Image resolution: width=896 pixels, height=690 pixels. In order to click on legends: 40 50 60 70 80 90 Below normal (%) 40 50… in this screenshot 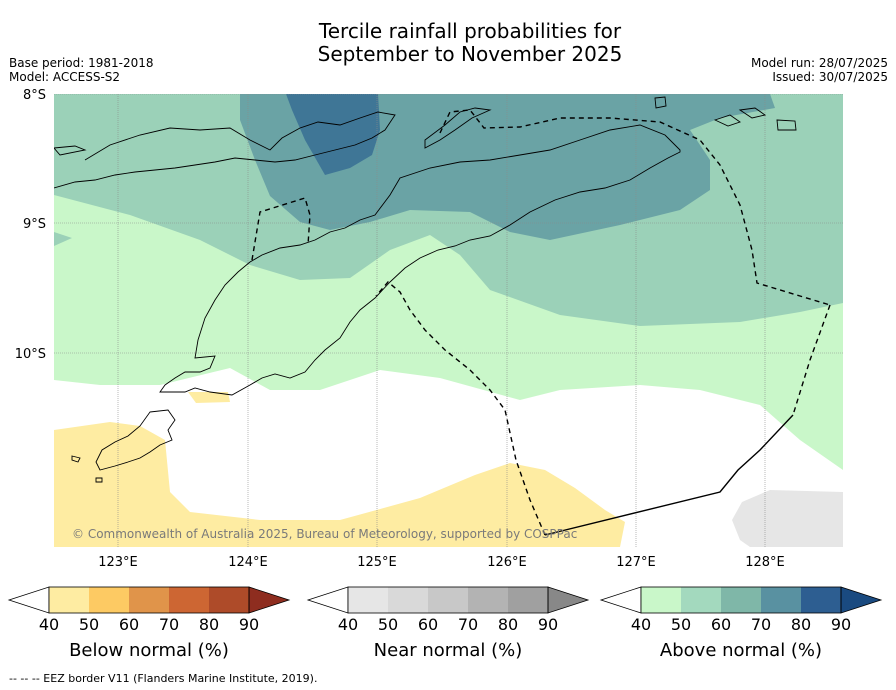, I will do `click(445, 623)`.